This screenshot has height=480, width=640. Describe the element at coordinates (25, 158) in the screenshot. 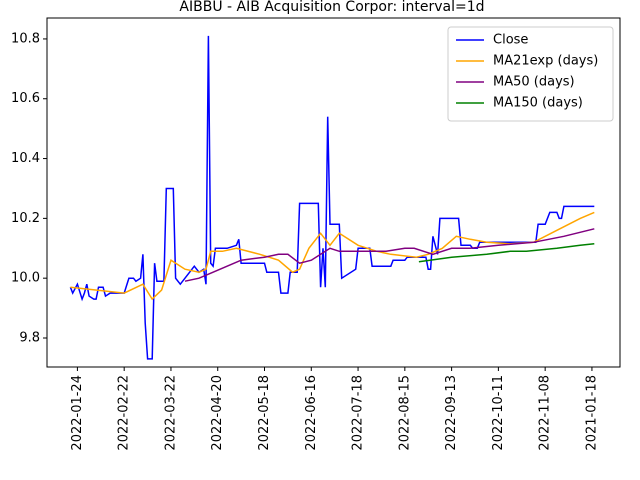

I see `y-tick-label: 10.4` at that location.